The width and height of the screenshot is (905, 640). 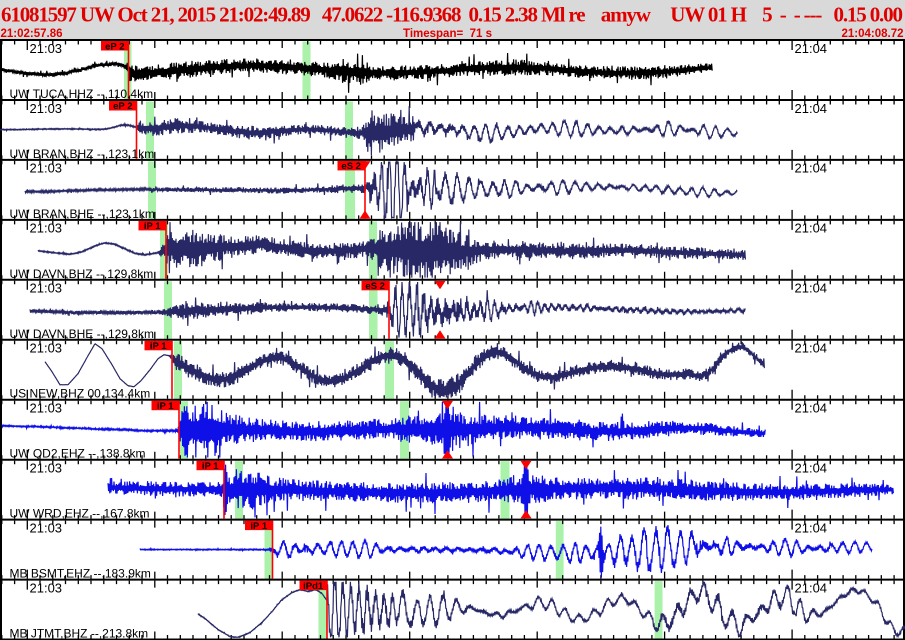 What do you see at coordinates (82, 94) in the screenshot?
I see `svg-text: UW TUCA,HHZ --,110.4km` at bounding box center [82, 94].